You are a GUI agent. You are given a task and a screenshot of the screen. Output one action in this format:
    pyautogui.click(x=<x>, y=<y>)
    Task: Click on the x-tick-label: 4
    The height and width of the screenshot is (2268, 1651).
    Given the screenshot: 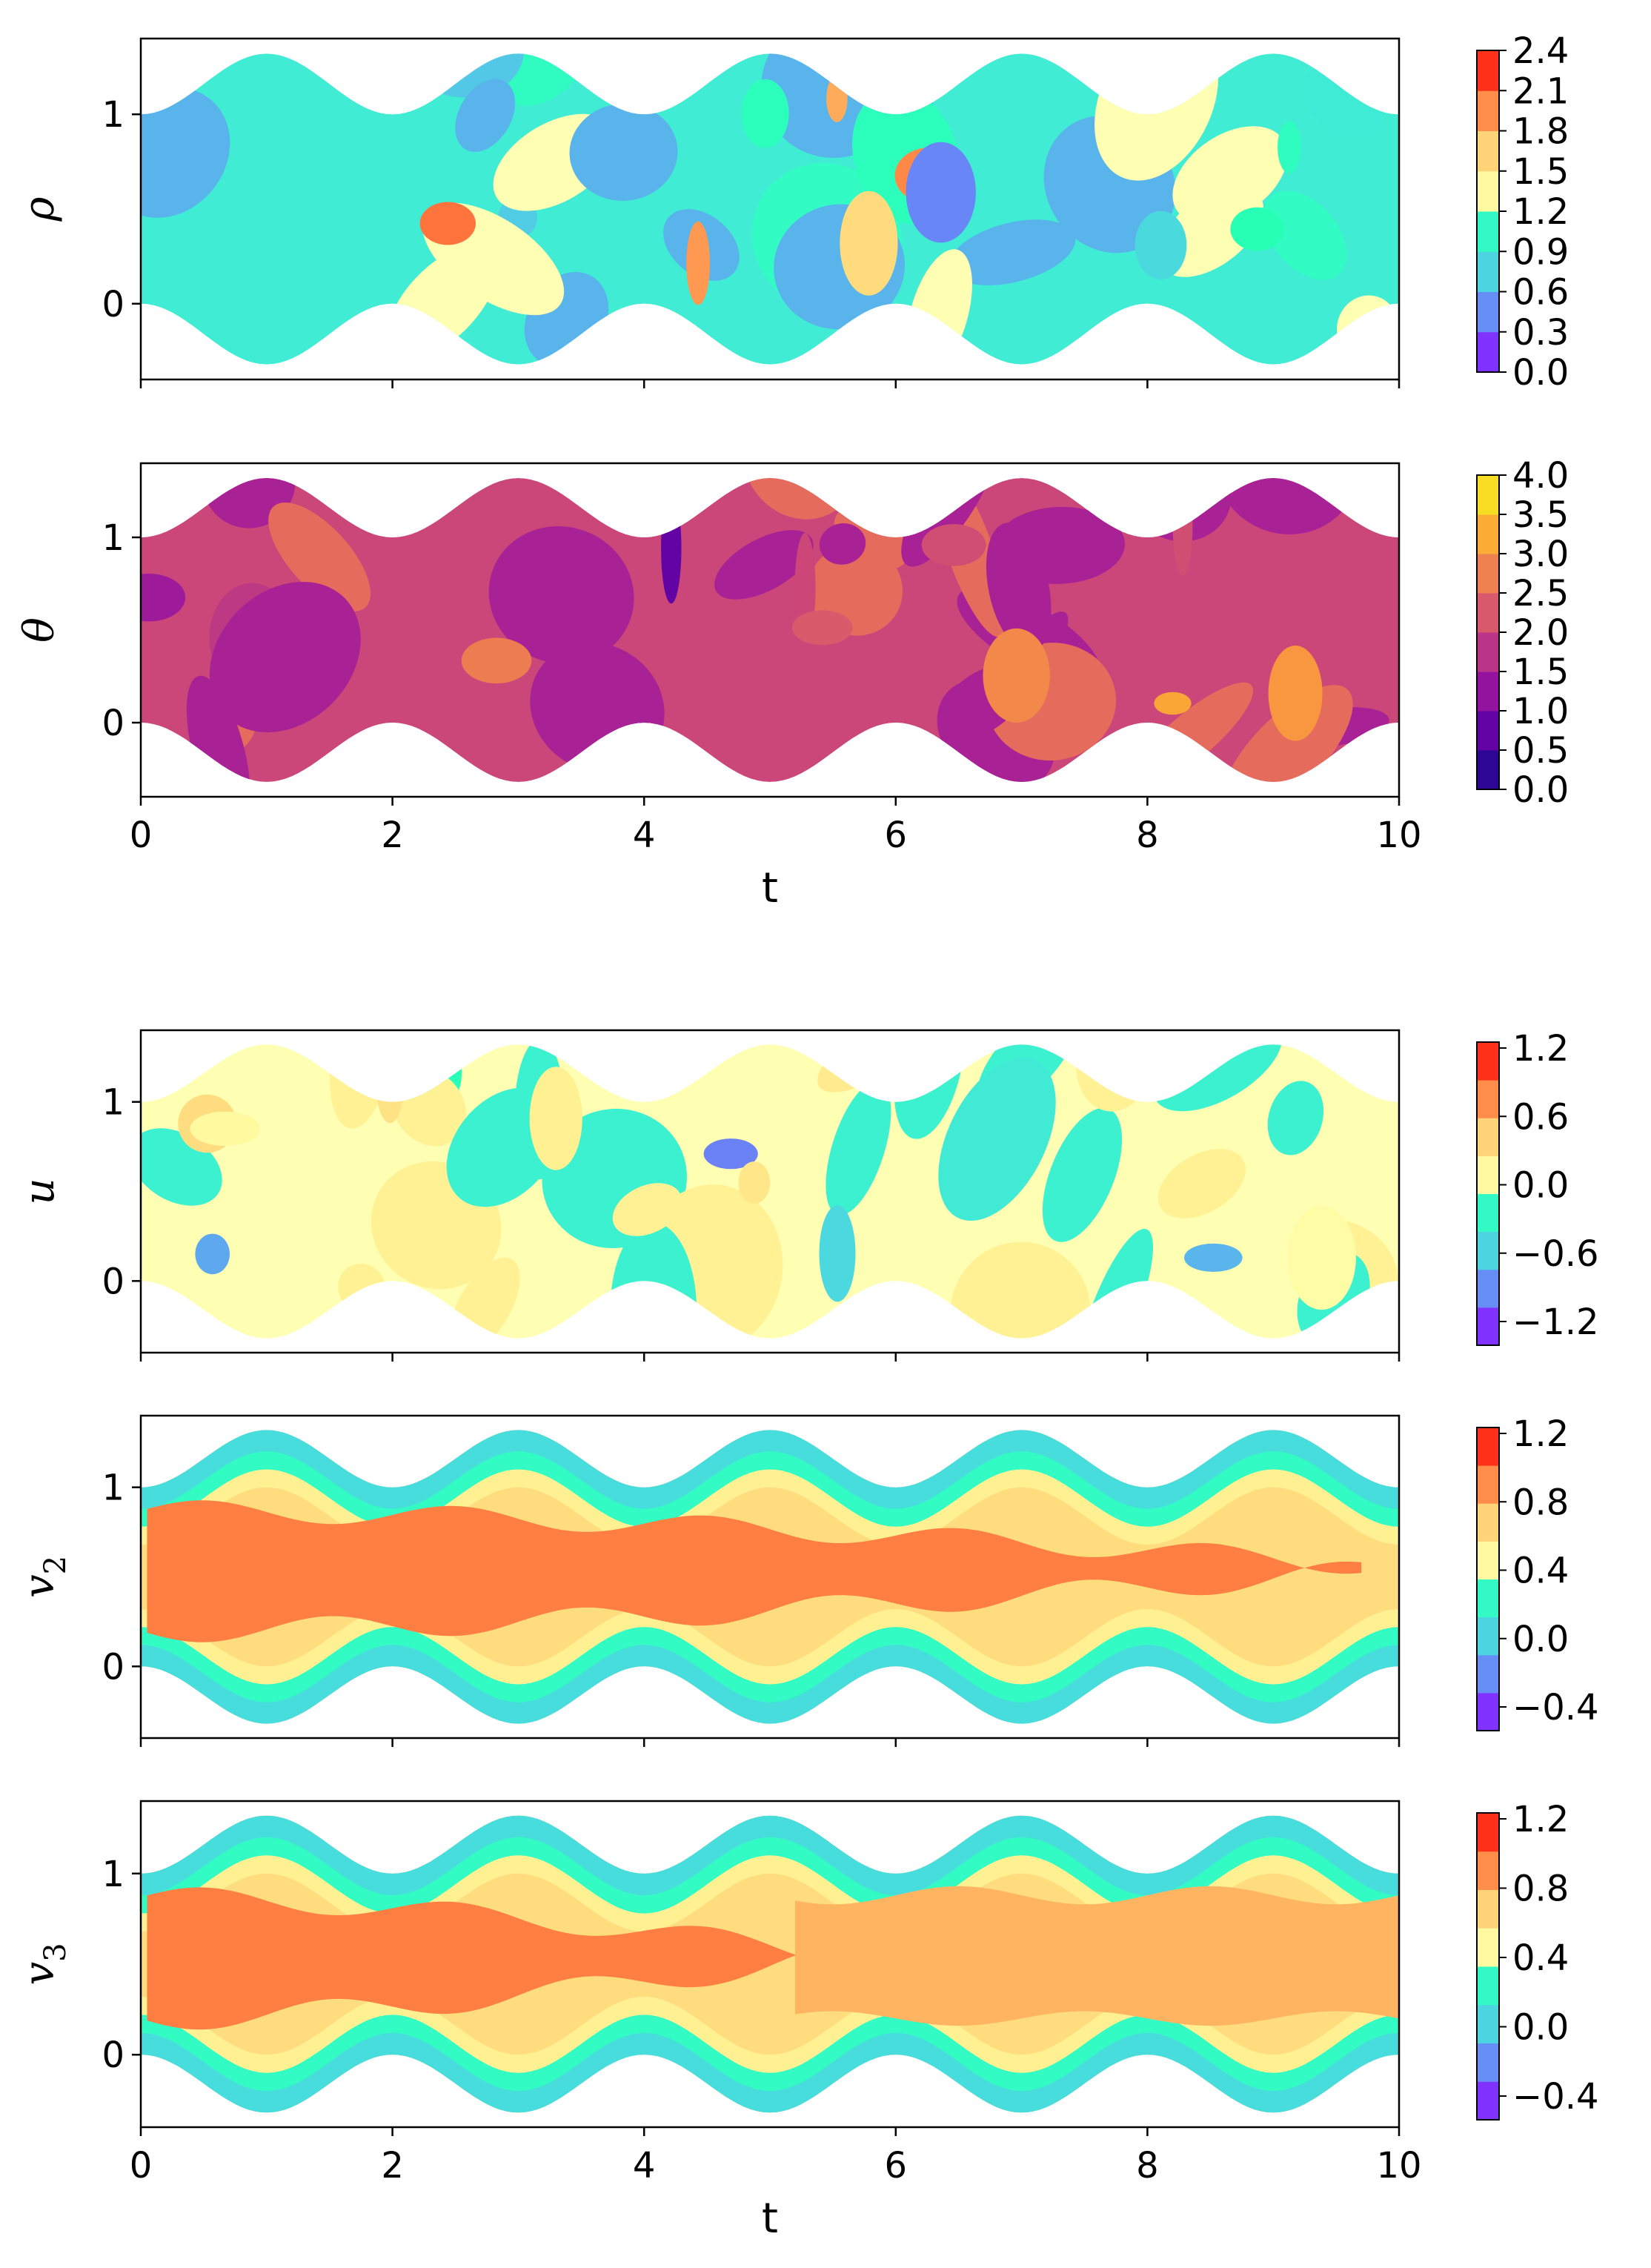 What is the action you would take?
    pyautogui.click(x=644, y=2165)
    